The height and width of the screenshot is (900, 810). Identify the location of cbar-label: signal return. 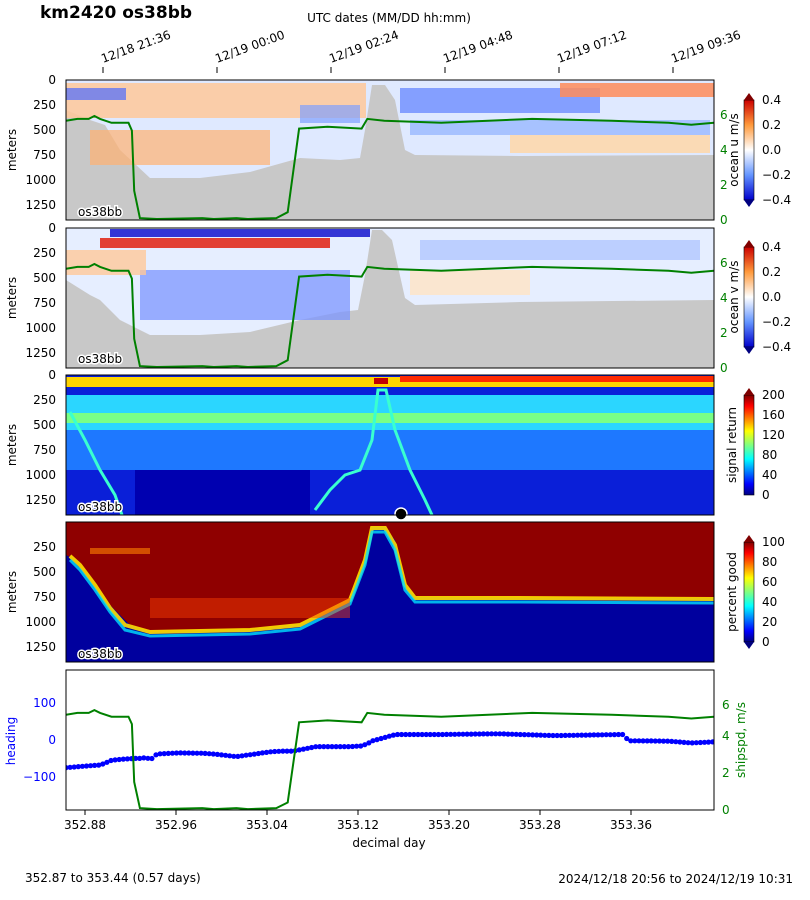
(732, 445).